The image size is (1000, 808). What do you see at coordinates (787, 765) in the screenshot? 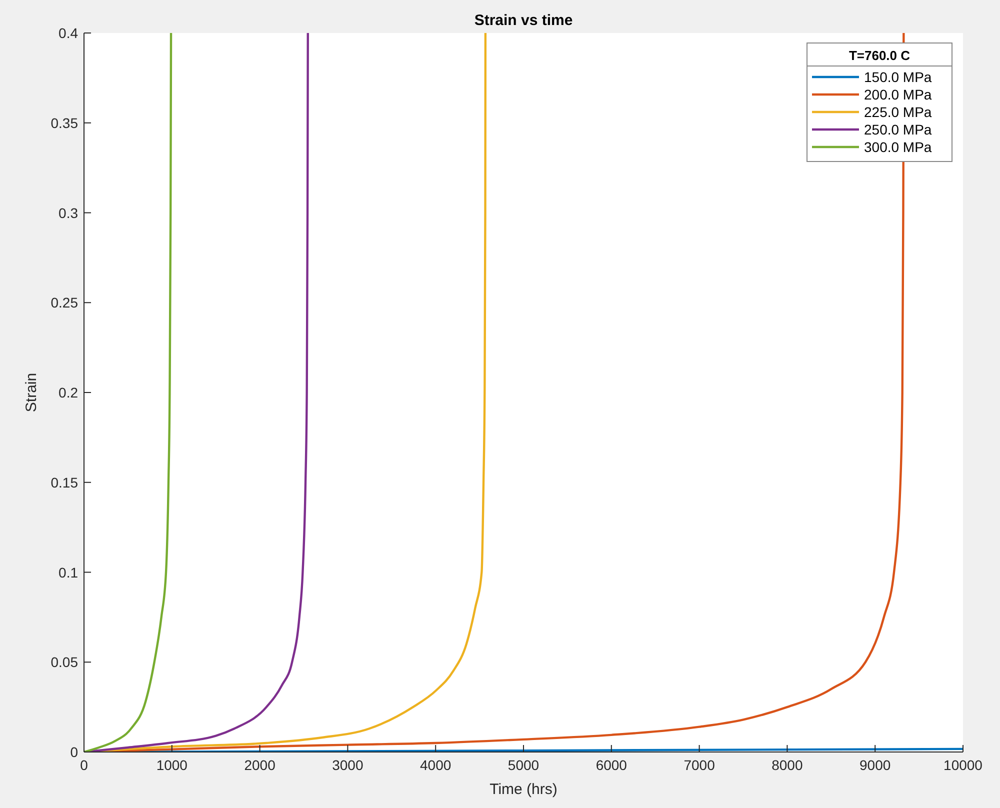
I see `x-tick-label: 8000` at bounding box center [787, 765].